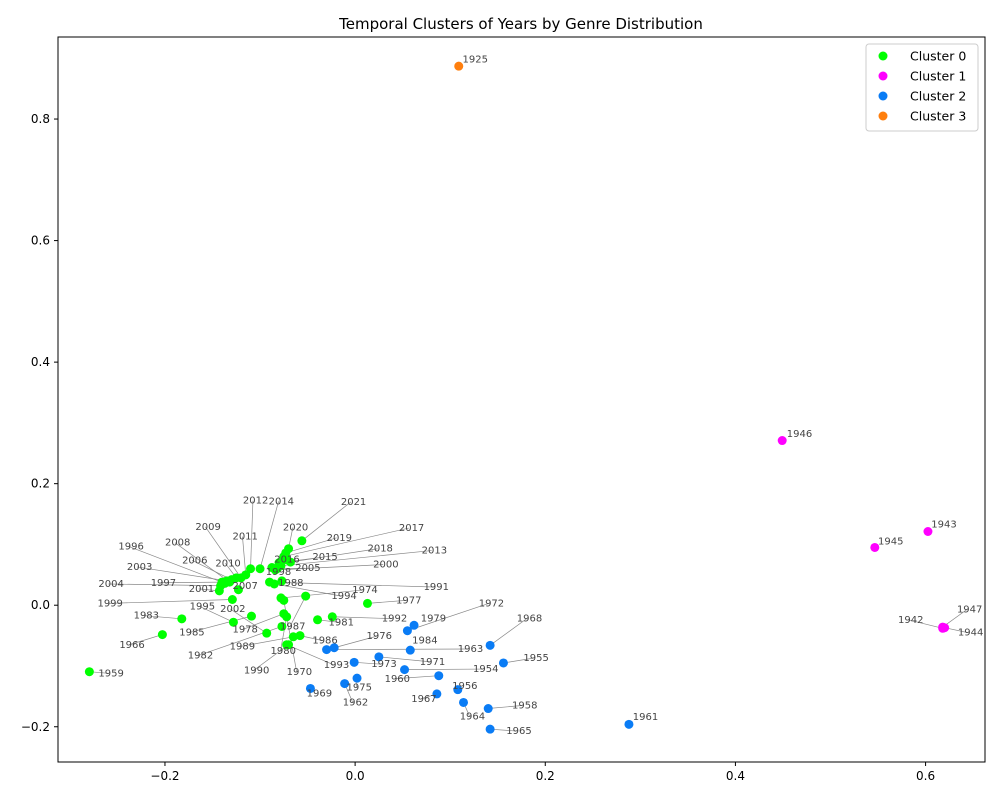 The width and height of the screenshot is (1000, 800). I want to click on x-tick-label: 0.0, so click(355, 776).